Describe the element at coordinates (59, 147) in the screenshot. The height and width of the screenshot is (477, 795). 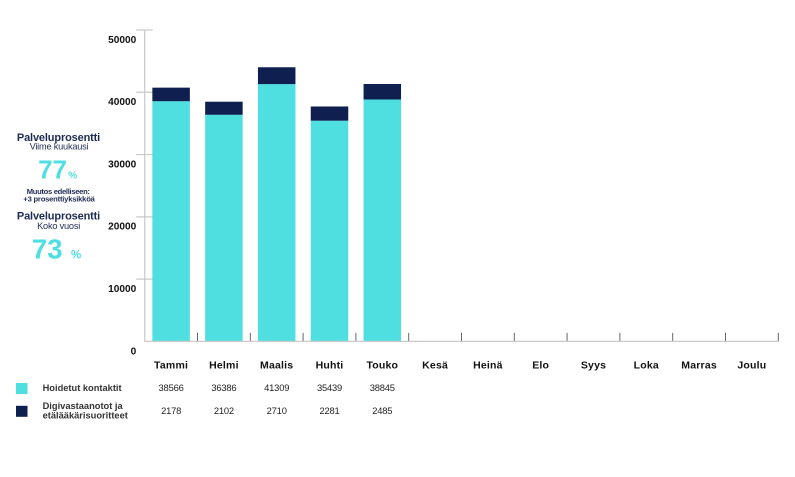
I see `svg-text: Viime kuukausi` at that location.